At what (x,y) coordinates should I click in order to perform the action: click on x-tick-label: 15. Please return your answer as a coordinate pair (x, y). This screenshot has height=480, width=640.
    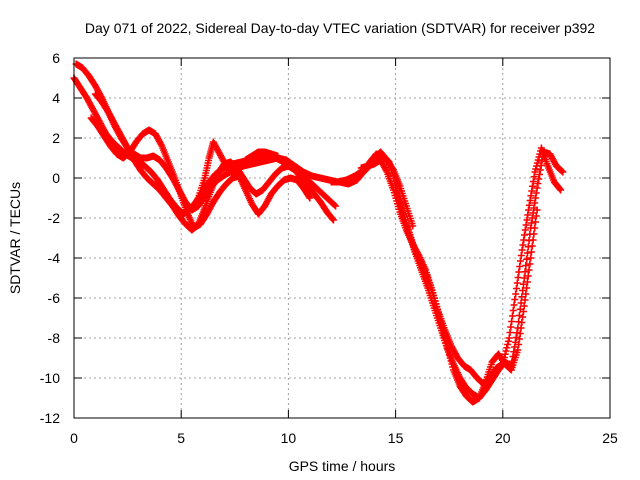
    Looking at the image, I should click on (396, 438).